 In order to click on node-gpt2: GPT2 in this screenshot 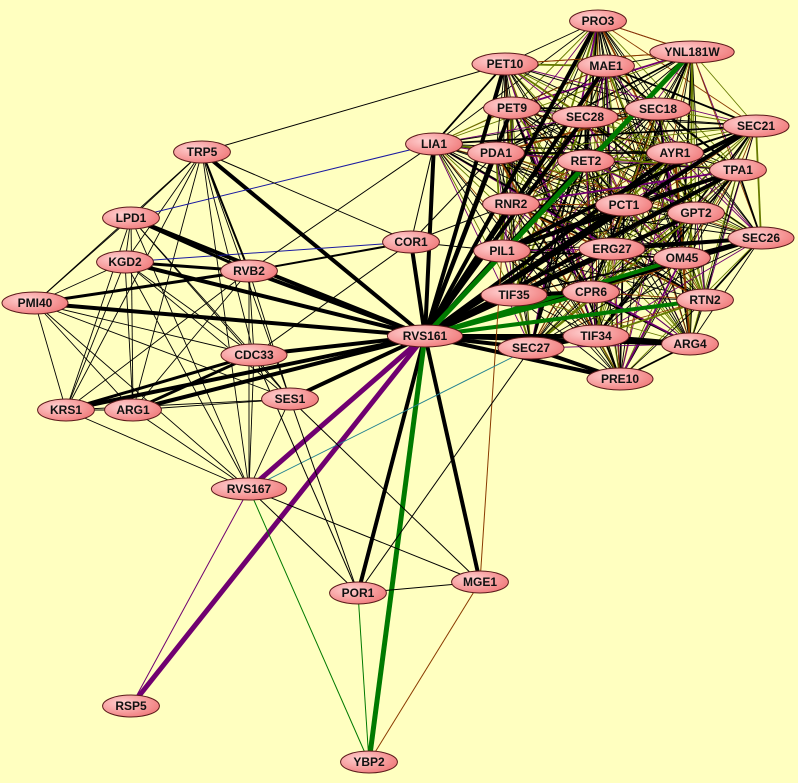, I will do `click(696, 213)`.